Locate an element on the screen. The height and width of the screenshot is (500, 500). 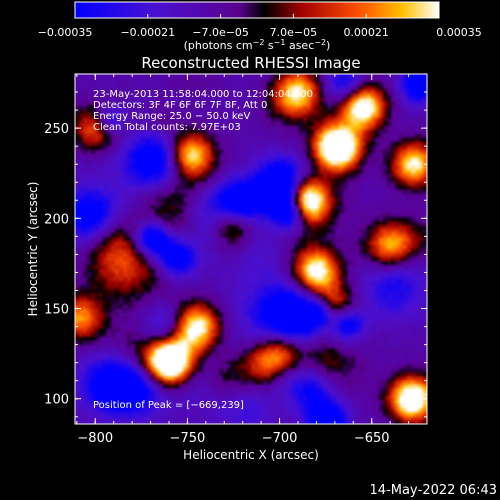
annotation-time-range: 23‑May‑2013 11:58:04.000 to 12:04:04.000 is located at coordinates (203, 94).